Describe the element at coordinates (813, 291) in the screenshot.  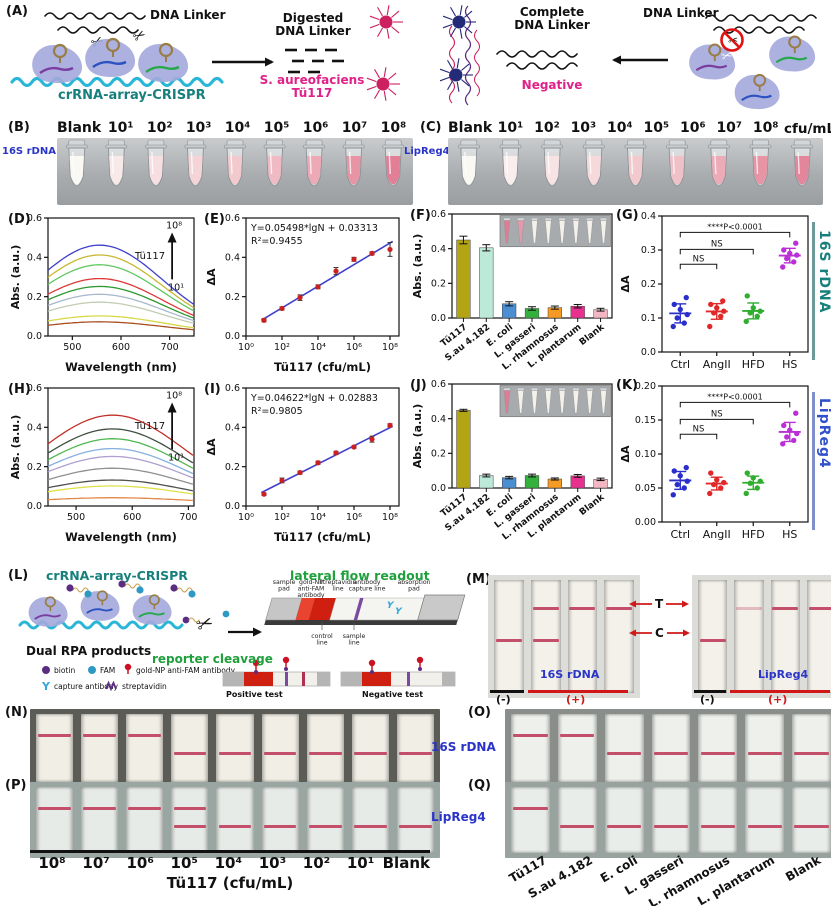
I see `row1-bracket-line` at that location.